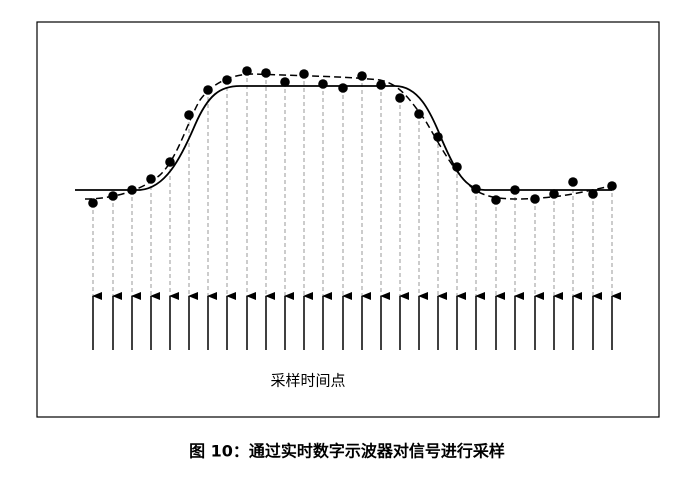 The image size is (695, 479). I want to click on axis-label: 采样时间点, so click(307, 381).